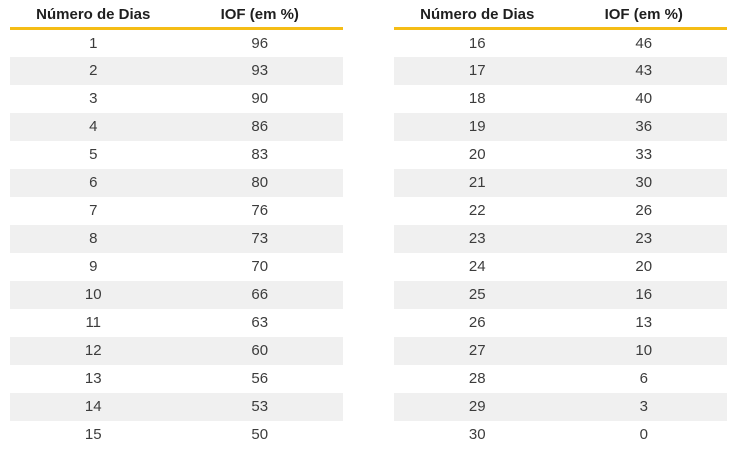 The height and width of the screenshot is (468, 737). I want to click on cell-iof: 70, so click(260, 266).